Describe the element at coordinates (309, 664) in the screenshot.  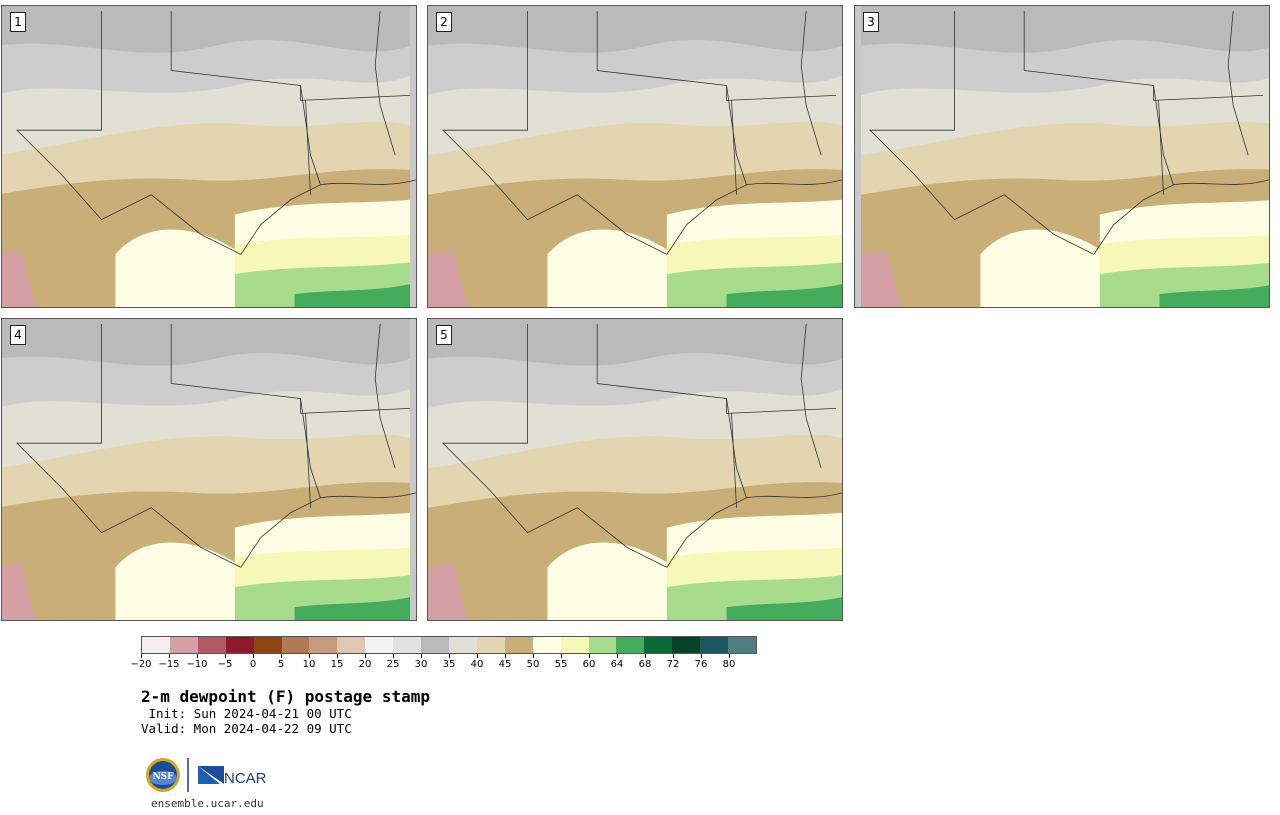
I see `colorbar-tick-label: 10` at that location.